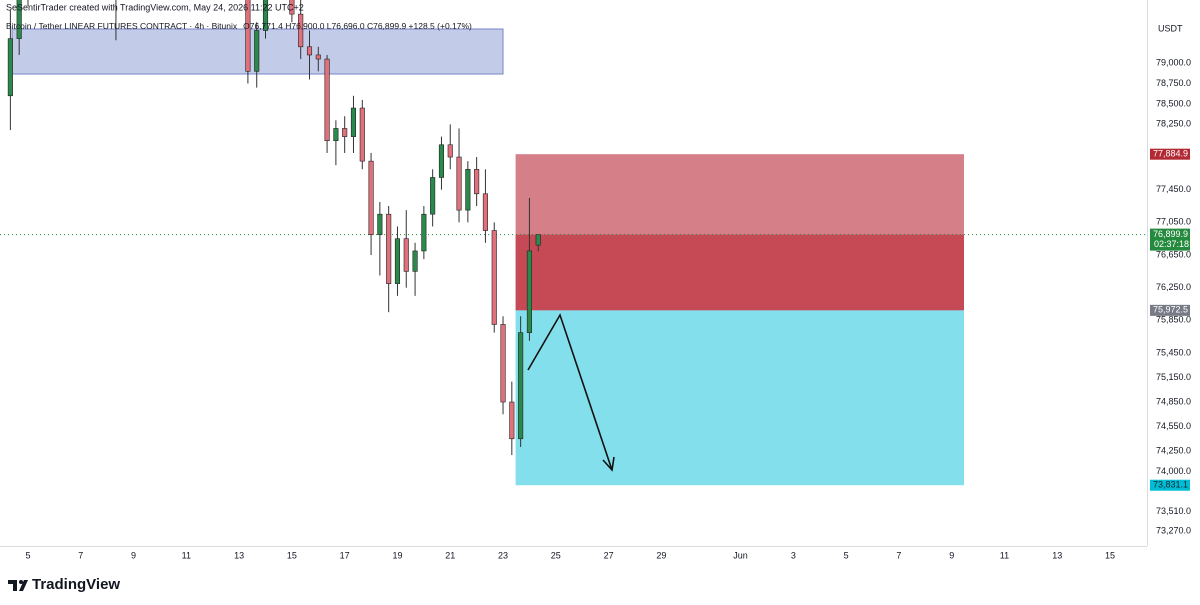 This screenshot has width=1200, height=605. Describe the element at coordinates (1173, 450) in the screenshot. I see `y-tick-label: 74,250.0` at that location.